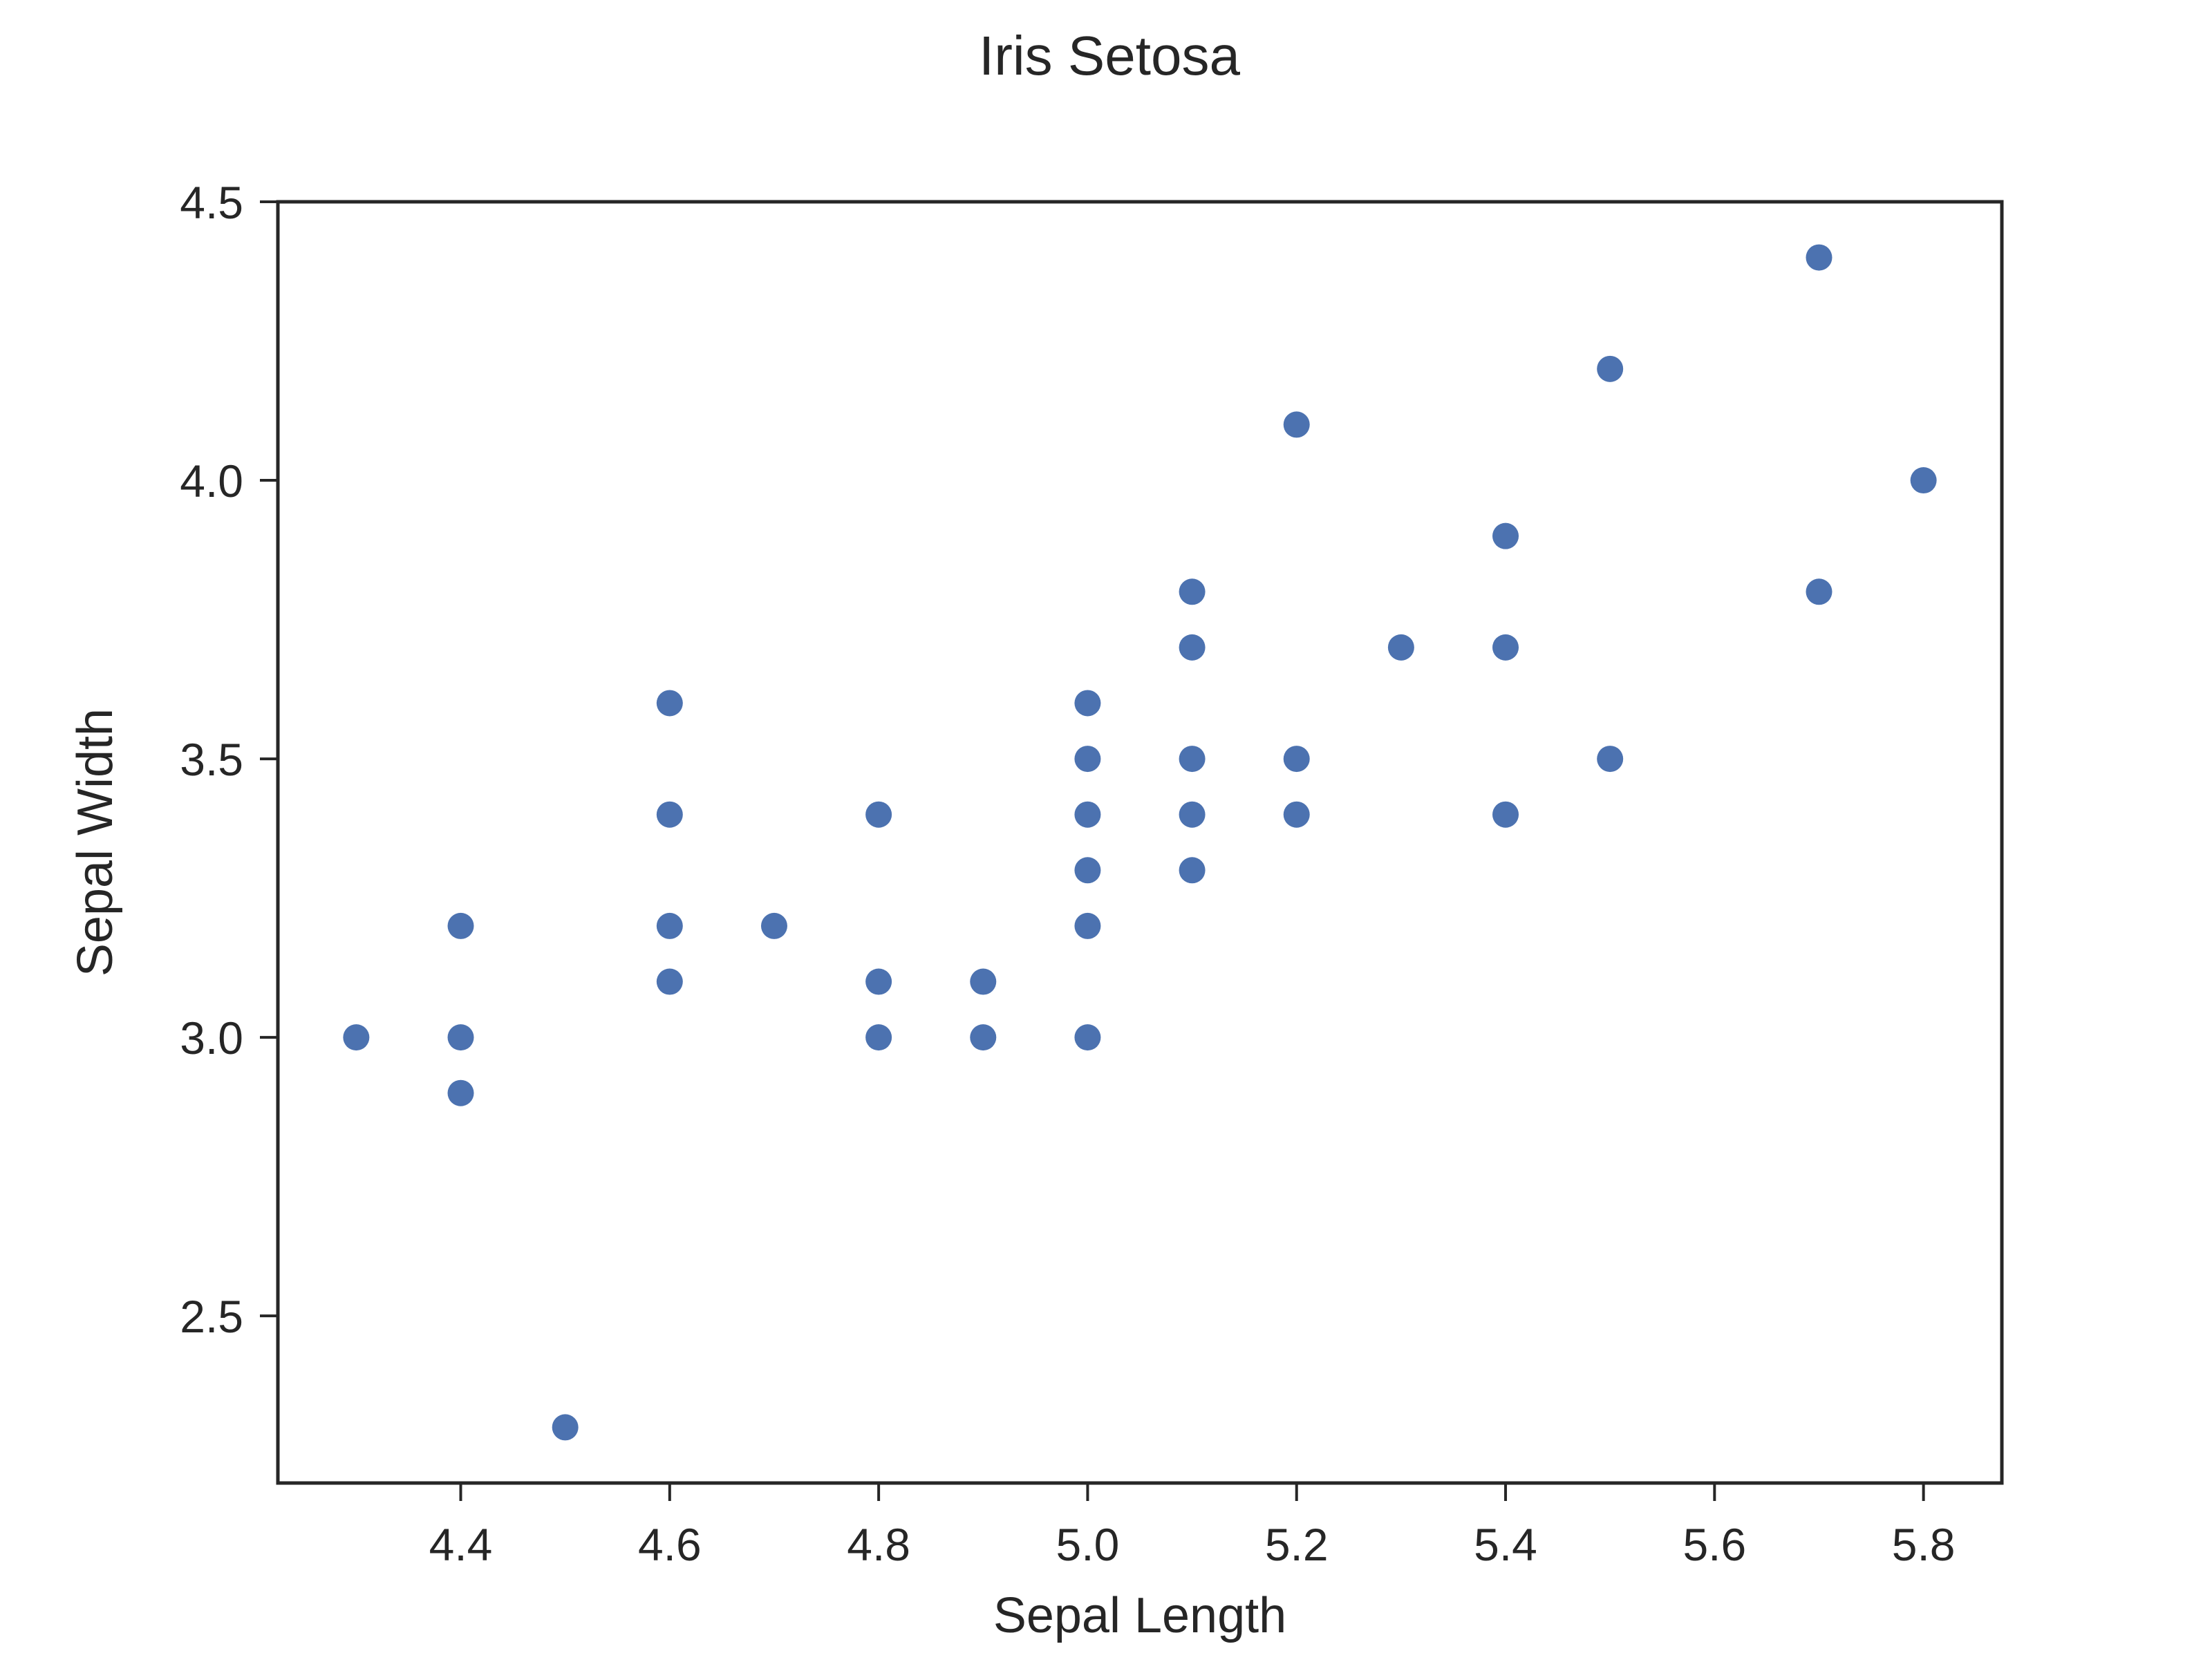 This screenshot has width=2212, height=1662. I want to click on y-tick-label: 3.5, so click(211, 759).